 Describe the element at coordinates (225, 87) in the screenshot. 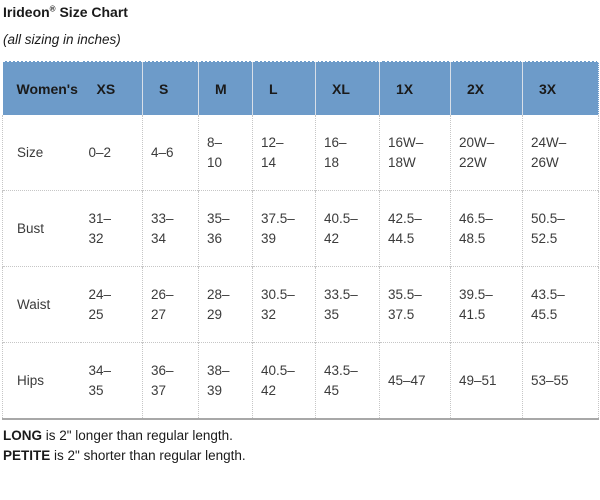

I see `header-cell-m: M` at that location.